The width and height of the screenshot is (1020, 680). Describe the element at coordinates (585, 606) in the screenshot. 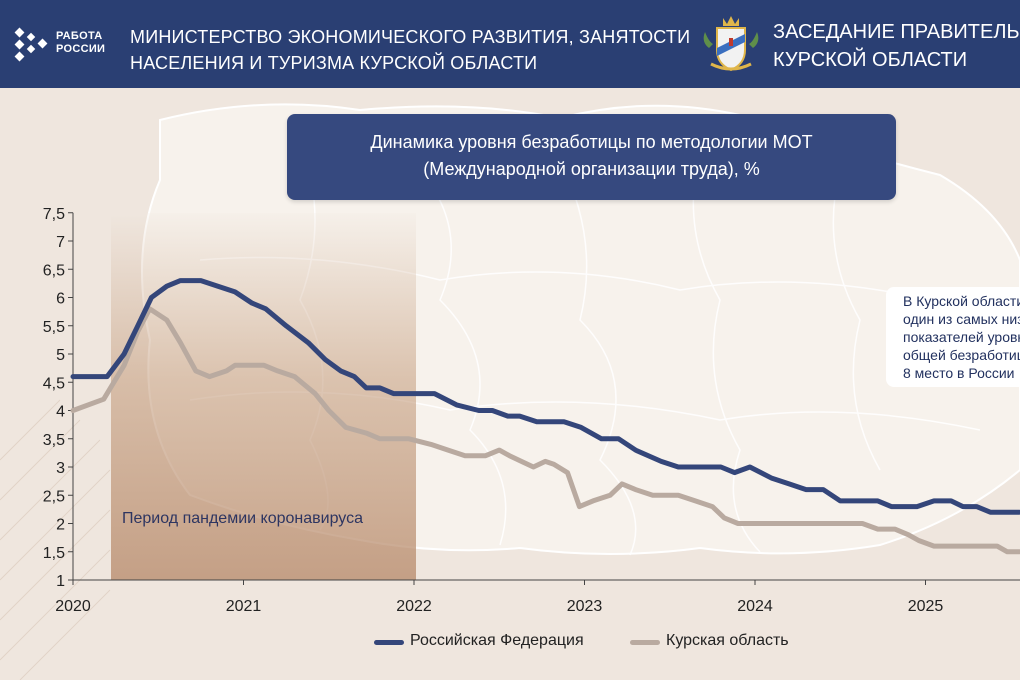

I see `x-tick-label: 2023` at that location.